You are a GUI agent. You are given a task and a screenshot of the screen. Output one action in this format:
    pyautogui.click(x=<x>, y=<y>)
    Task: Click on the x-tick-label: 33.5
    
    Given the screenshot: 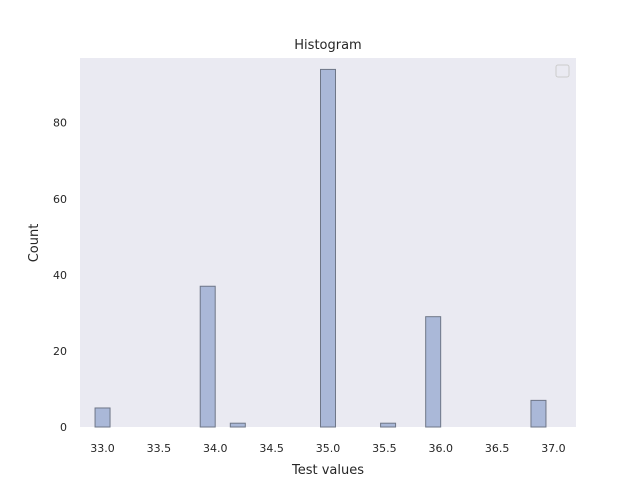 What is the action you would take?
    pyautogui.click(x=159, y=448)
    